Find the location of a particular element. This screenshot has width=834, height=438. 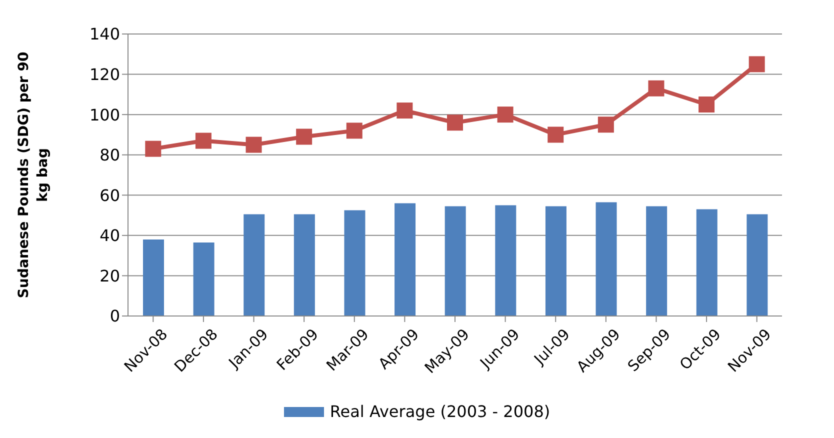

y-tick-label: 100 is located at coordinates (104, 114).